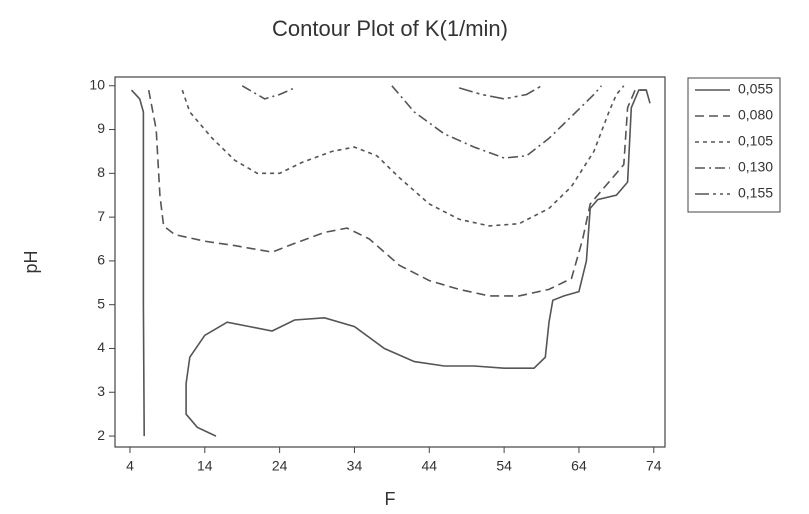 The width and height of the screenshot is (809, 514). Describe the element at coordinates (101, 347) in the screenshot. I see `y-tick-label: 4` at that location.